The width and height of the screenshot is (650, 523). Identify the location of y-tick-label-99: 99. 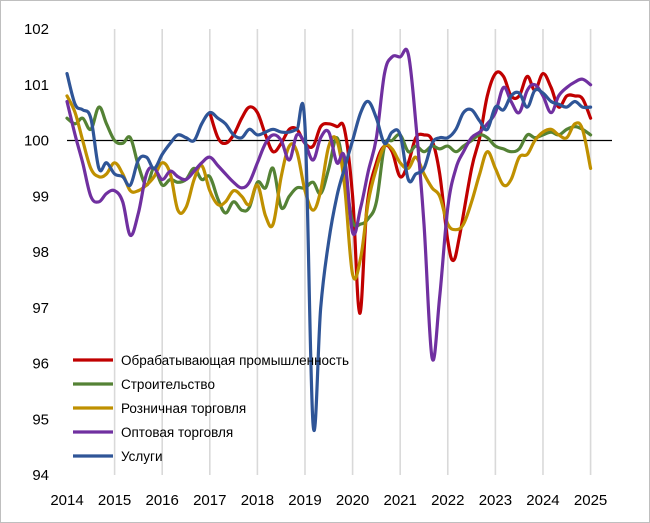
(40, 196).